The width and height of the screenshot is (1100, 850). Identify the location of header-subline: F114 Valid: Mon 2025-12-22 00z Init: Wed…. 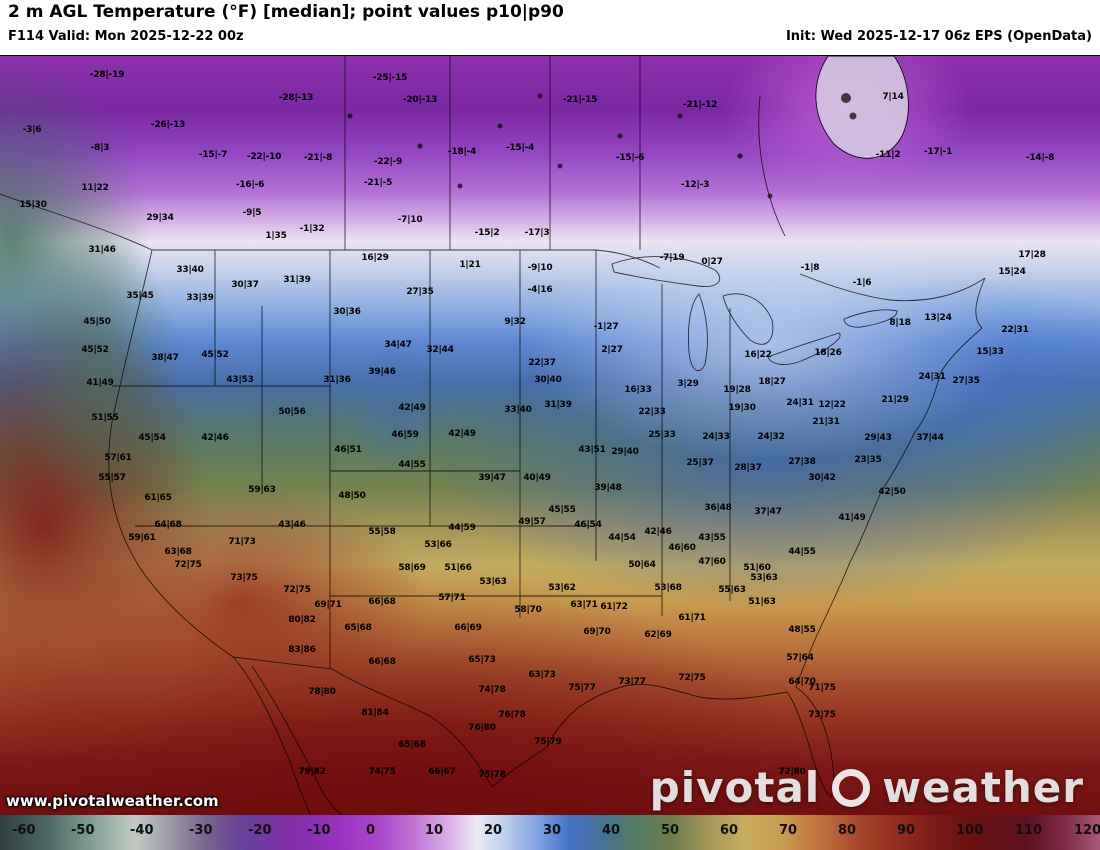
(550, 36).